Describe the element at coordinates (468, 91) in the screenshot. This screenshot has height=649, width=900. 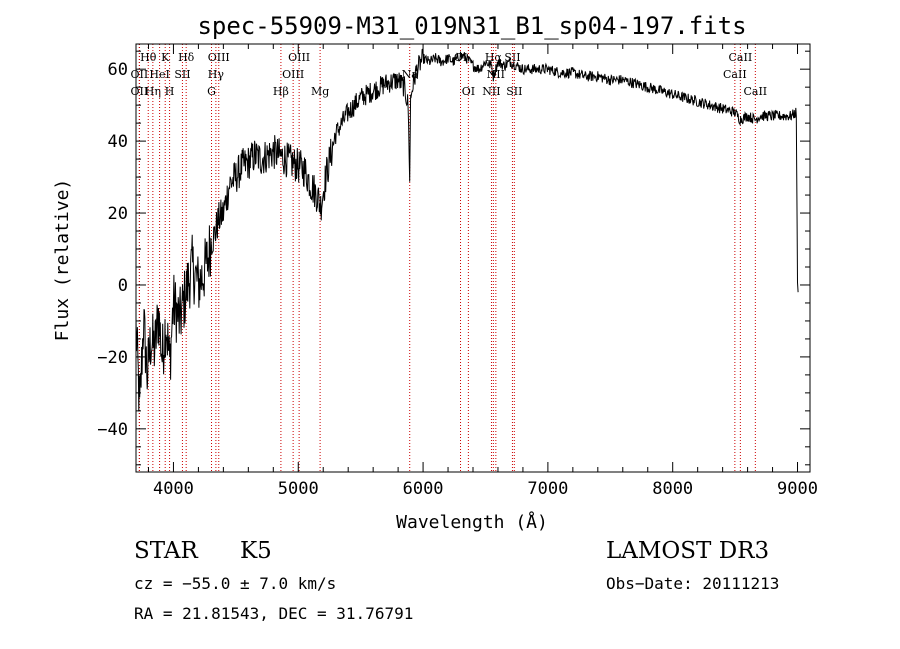
I see `line-label: OI` at that location.